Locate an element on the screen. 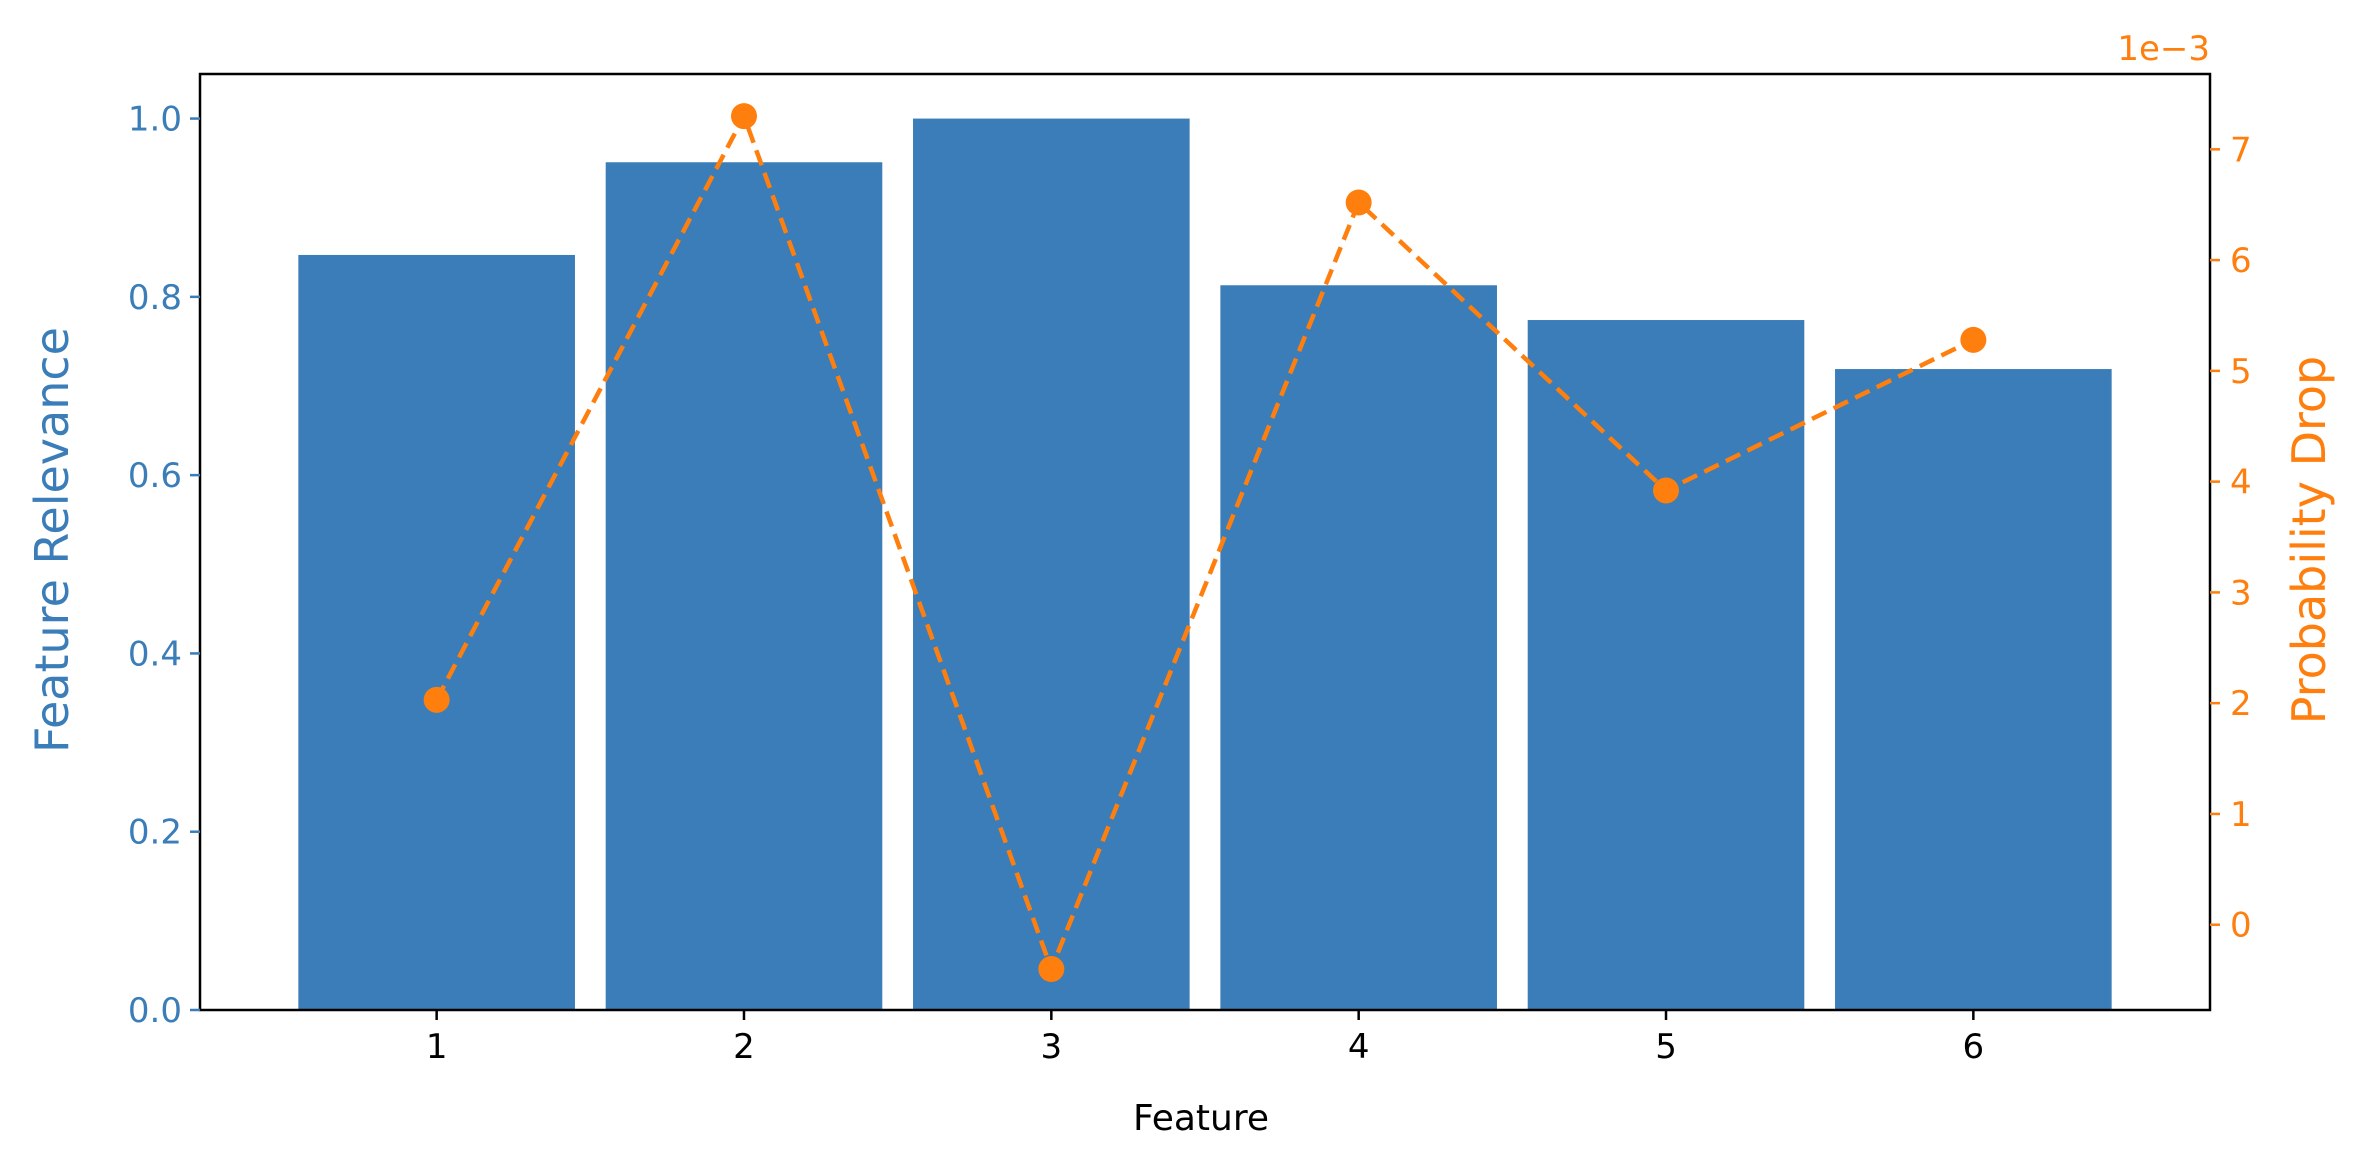 This screenshot has height=1170, width=2370. right-axis-offset-text: 1e−3 is located at coordinates (2163, 49).